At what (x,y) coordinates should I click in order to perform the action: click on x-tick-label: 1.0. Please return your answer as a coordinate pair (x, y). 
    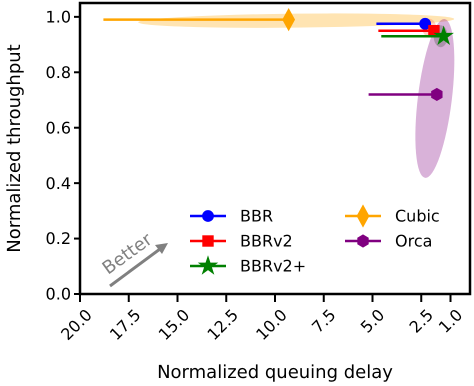
    Looking at the image, I should click on (450, 321).